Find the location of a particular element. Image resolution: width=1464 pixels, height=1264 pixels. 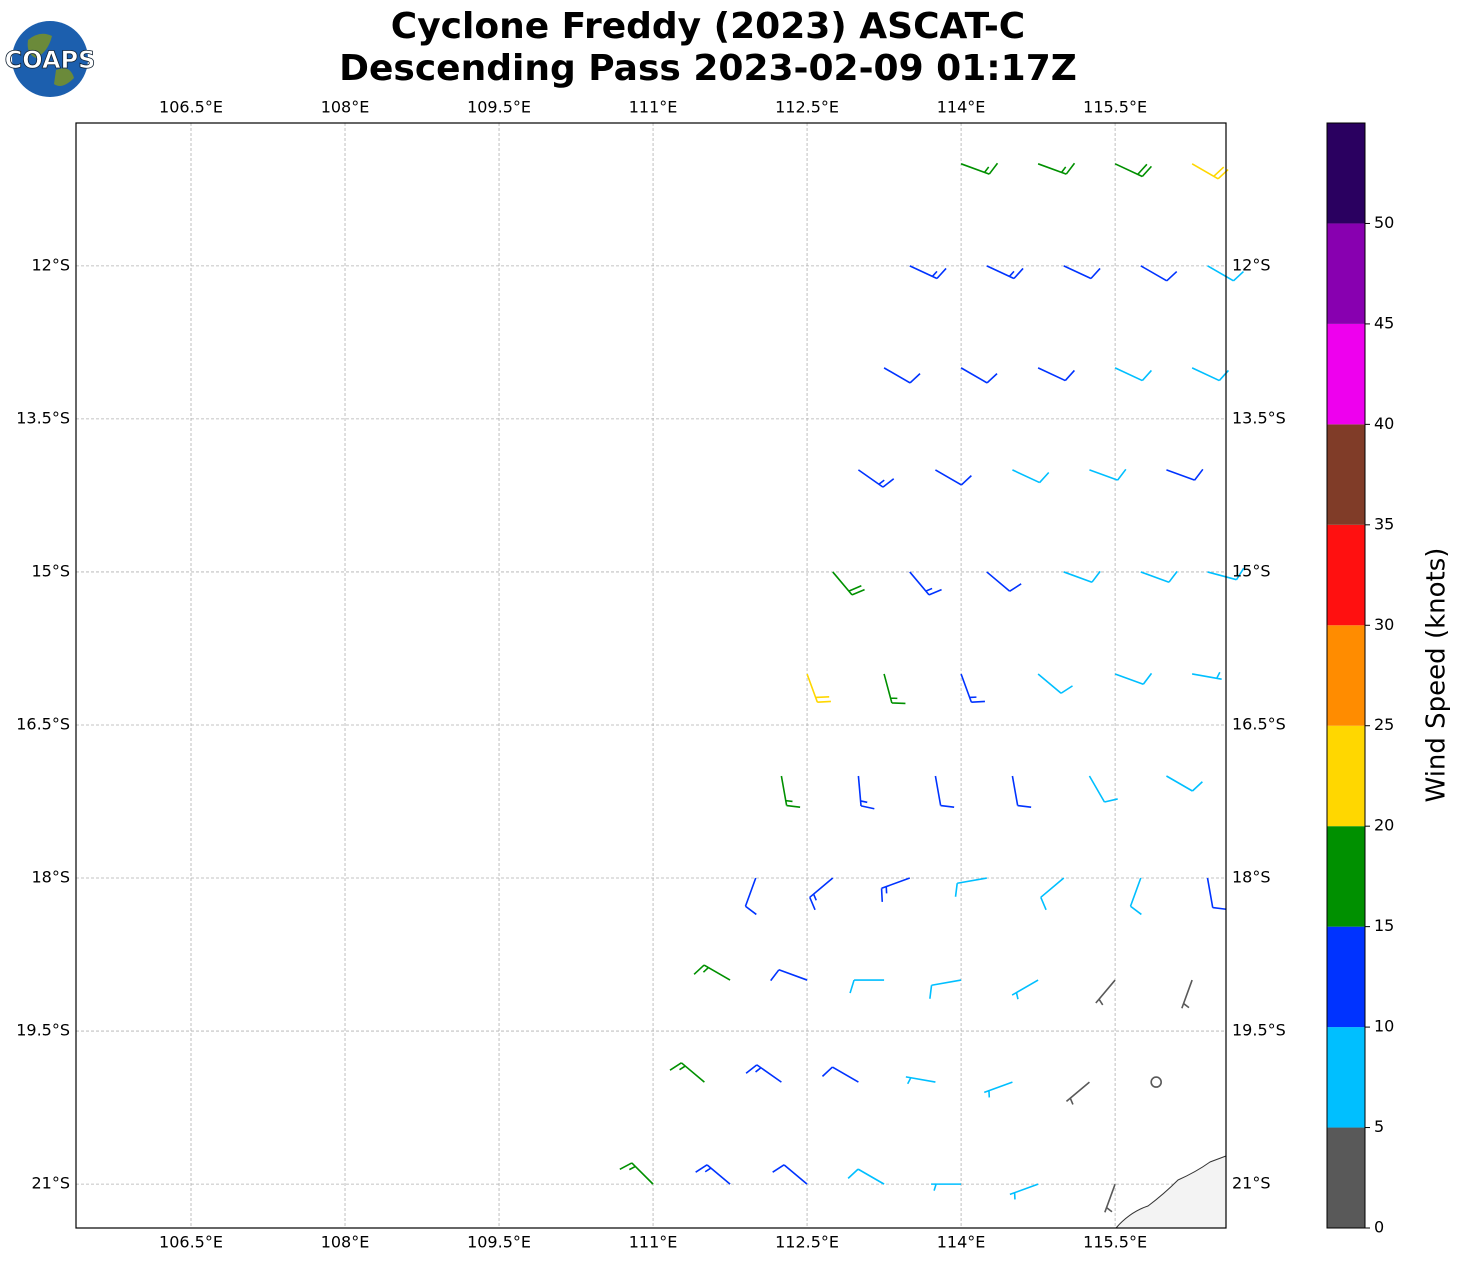

colorbar-tick-label: 15 is located at coordinates (1384, 925).